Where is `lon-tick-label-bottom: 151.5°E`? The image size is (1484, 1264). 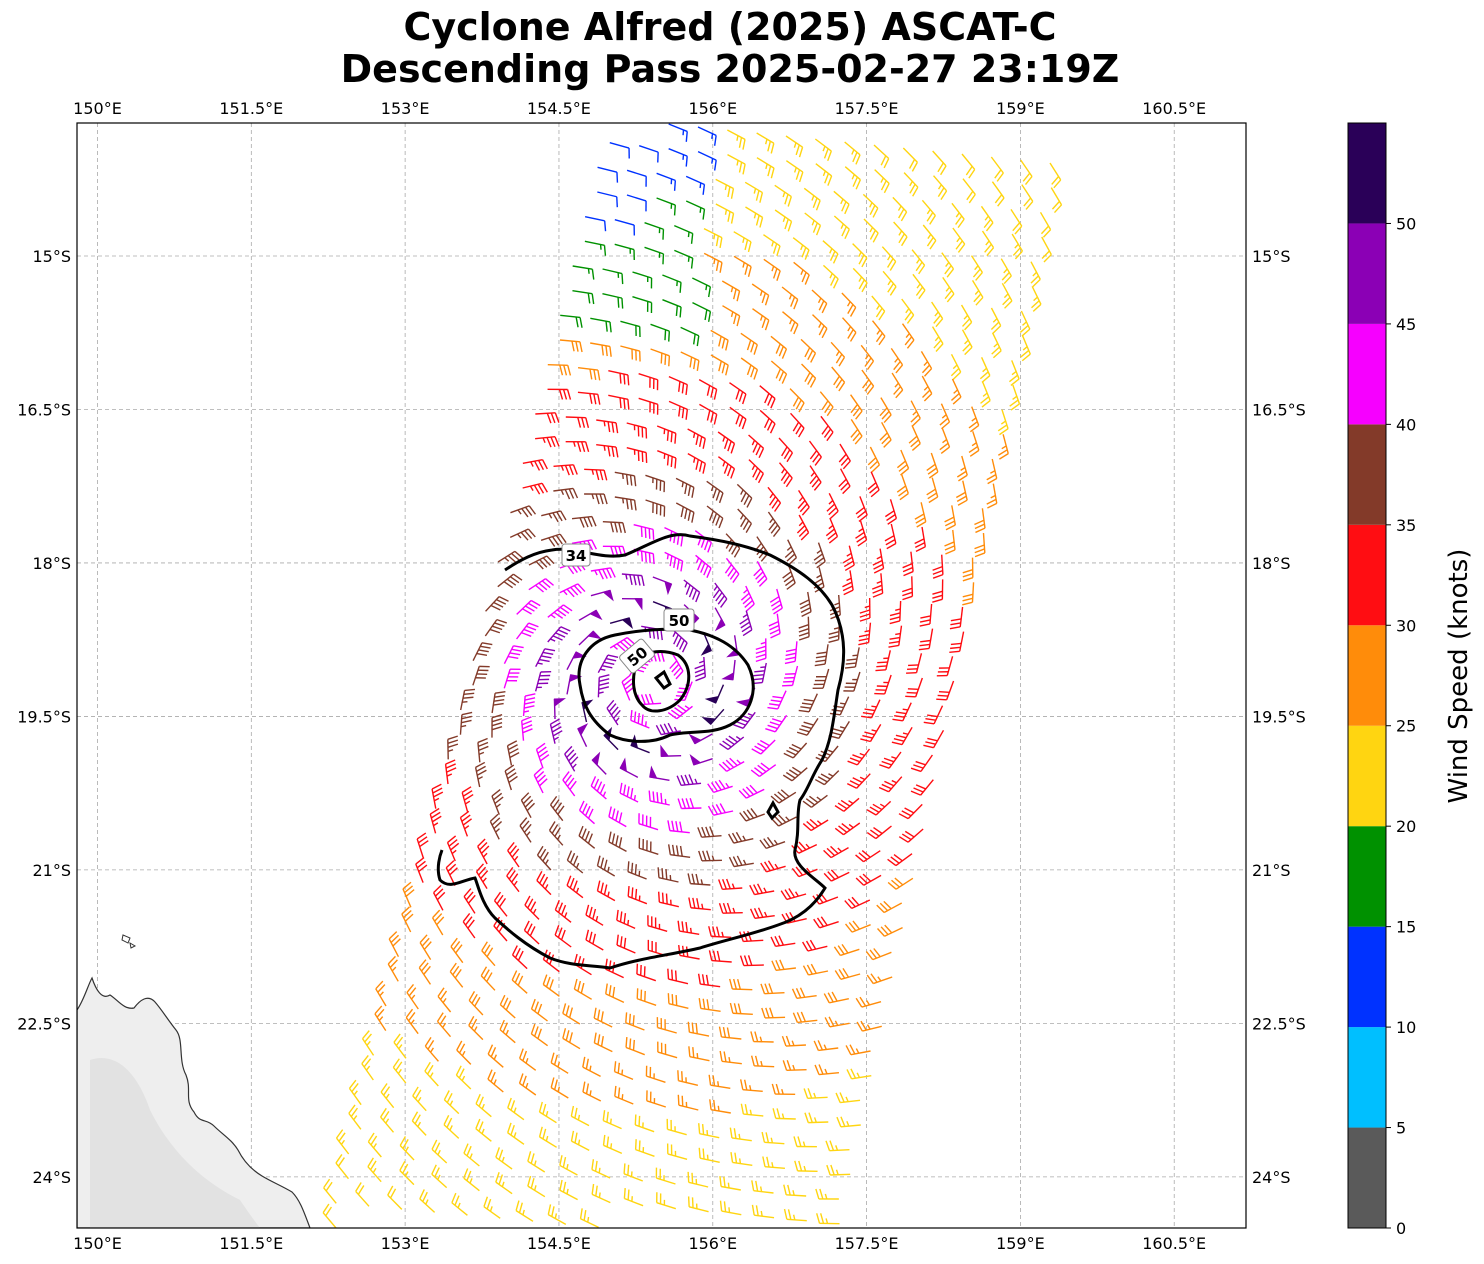 lon-tick-label-bottom: 151.5°E is located at coordinates (251, 1243).